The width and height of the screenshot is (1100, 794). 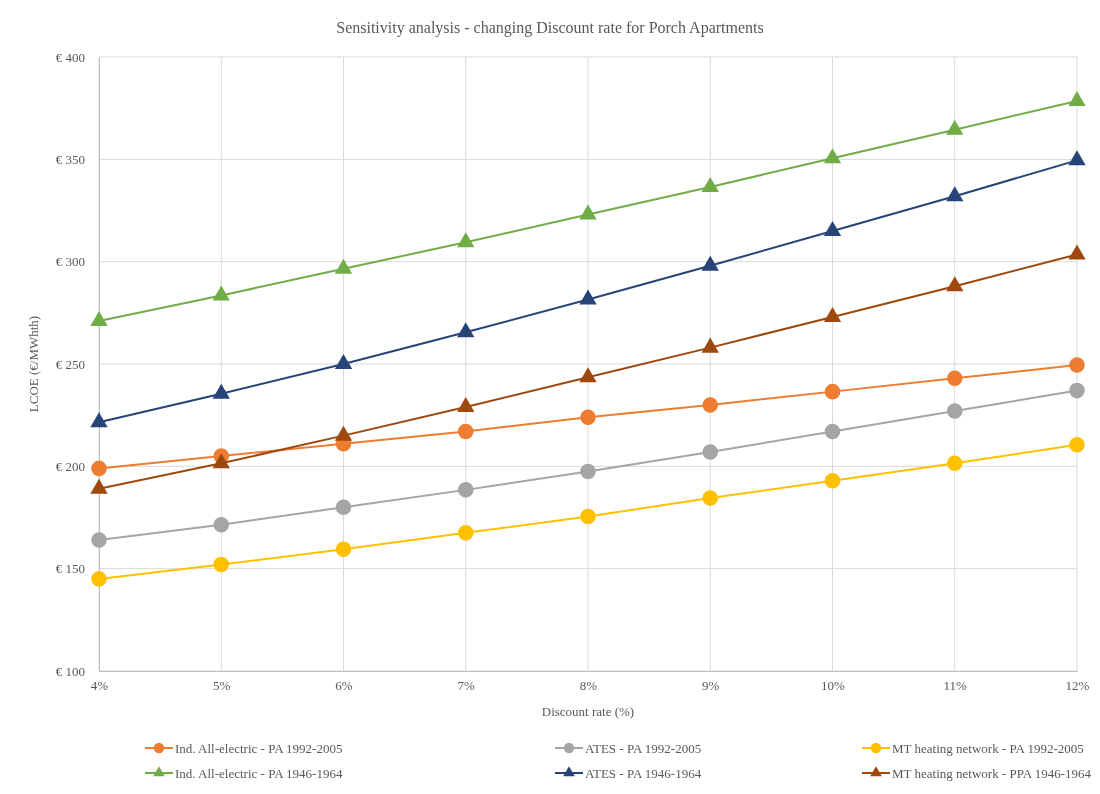 What do you see at coordinates (711, 686) in the screenshot?
I see `x-tick-label: 9%` at bounding box center [711, 686].